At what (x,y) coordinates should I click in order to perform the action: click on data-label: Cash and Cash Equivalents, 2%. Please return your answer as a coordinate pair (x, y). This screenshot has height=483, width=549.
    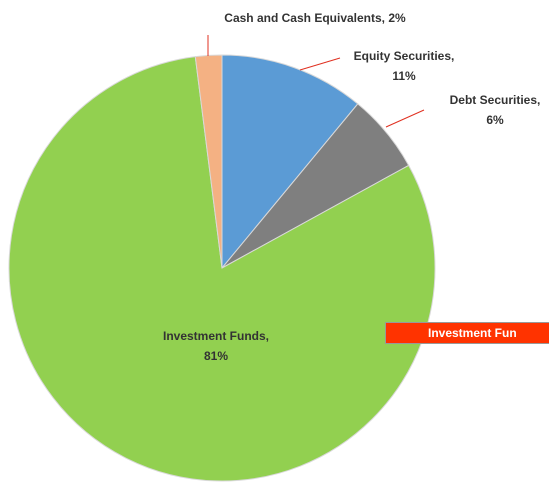
    Looking at the image, I should click on (315, 18).